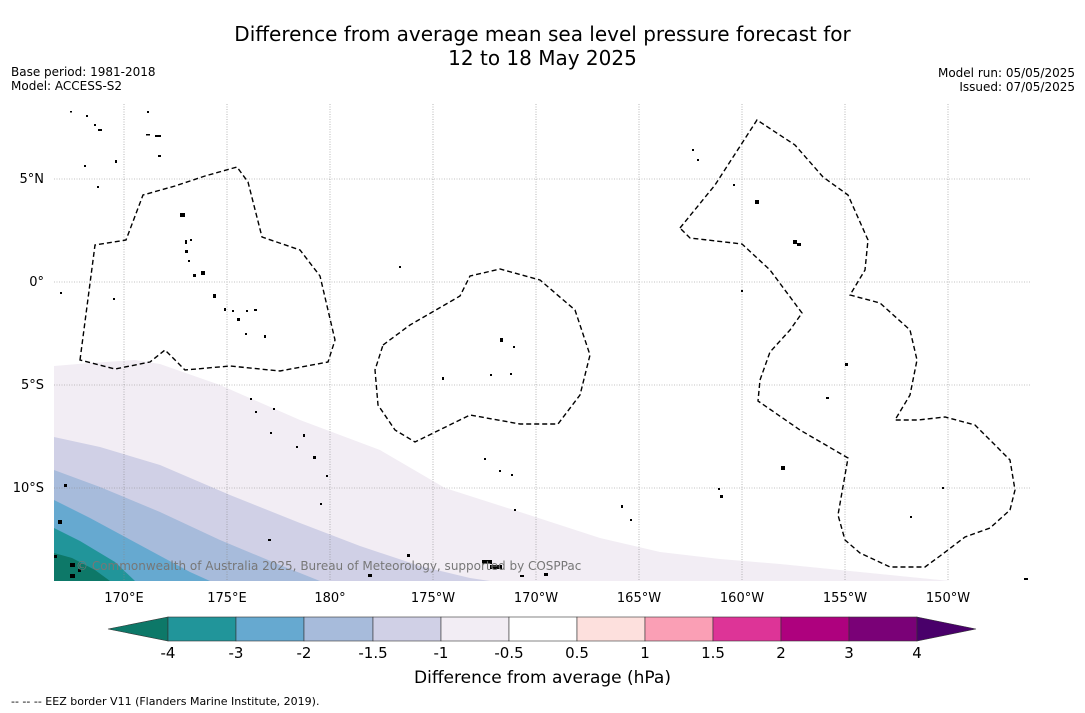  What do you see at coordinates (67, 86) in the screenshot?
I see `model-name: Model: ACCESS-S2` at bounding box center [67, 86].